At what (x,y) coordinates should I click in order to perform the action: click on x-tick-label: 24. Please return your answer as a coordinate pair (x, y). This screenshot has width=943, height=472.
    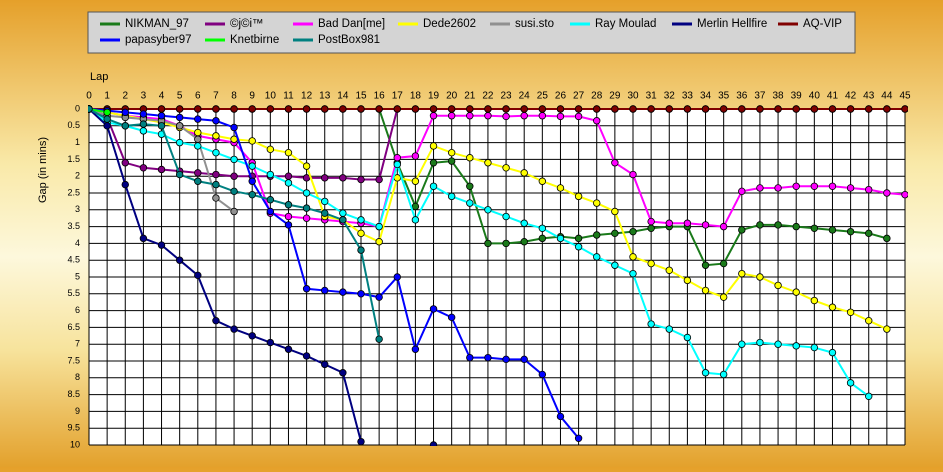
    Looking at the image, I should click on (525, 96).